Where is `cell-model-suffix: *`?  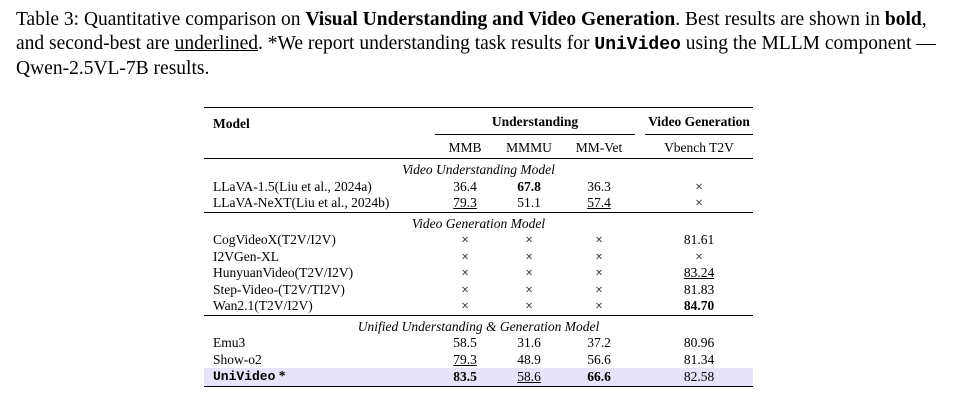
cell-model-suffix: * is located at coordinates (280, 375).